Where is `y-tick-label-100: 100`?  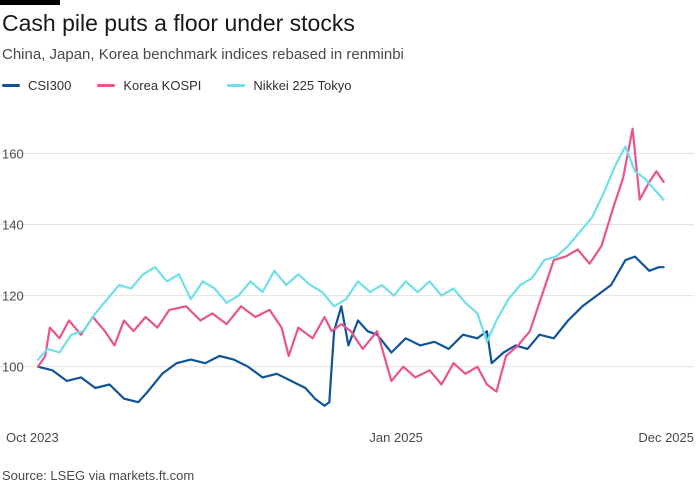 y-tick-label-100: 100 is located at coordinates (13, 367).